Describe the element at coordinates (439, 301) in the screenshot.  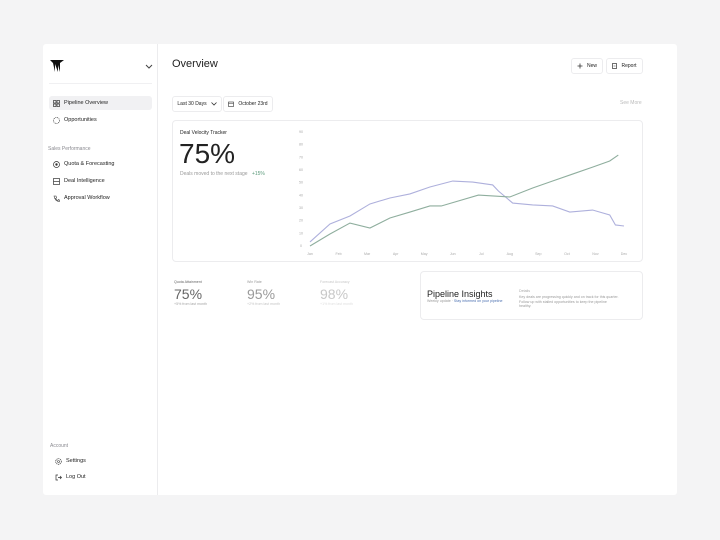
I see `meta-text: Weekly update` at that location.